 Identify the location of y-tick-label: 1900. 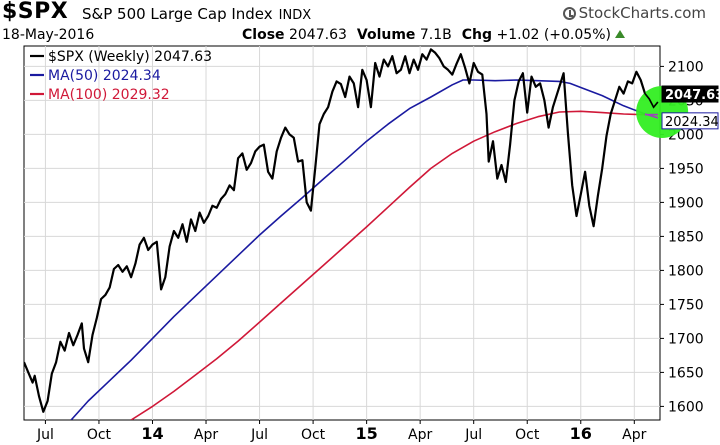
(686, 203).